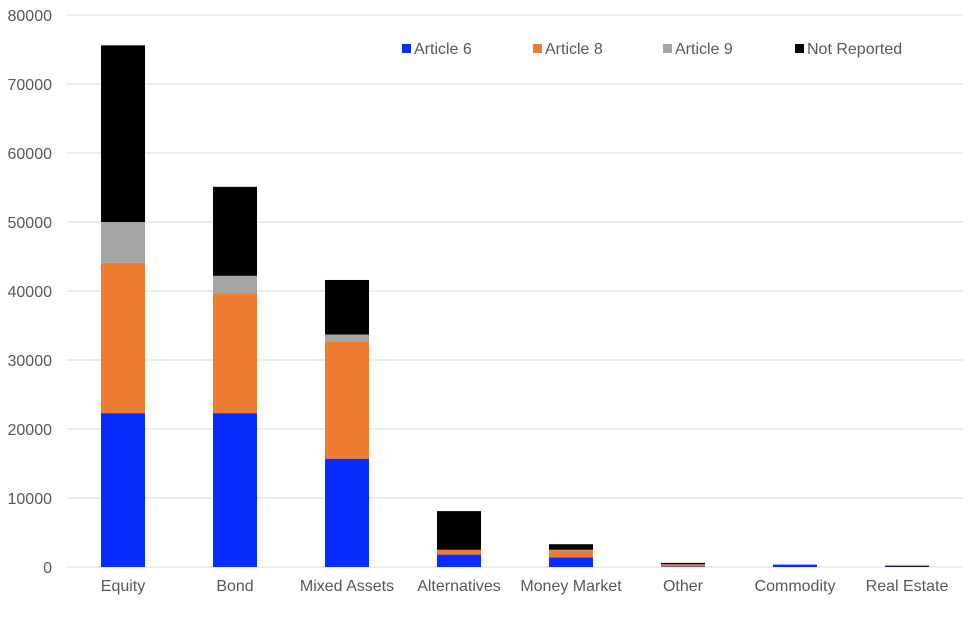 This screenshot has height=637, width=977. I want to click on legend-label: Not Reported, so click(854, 49).